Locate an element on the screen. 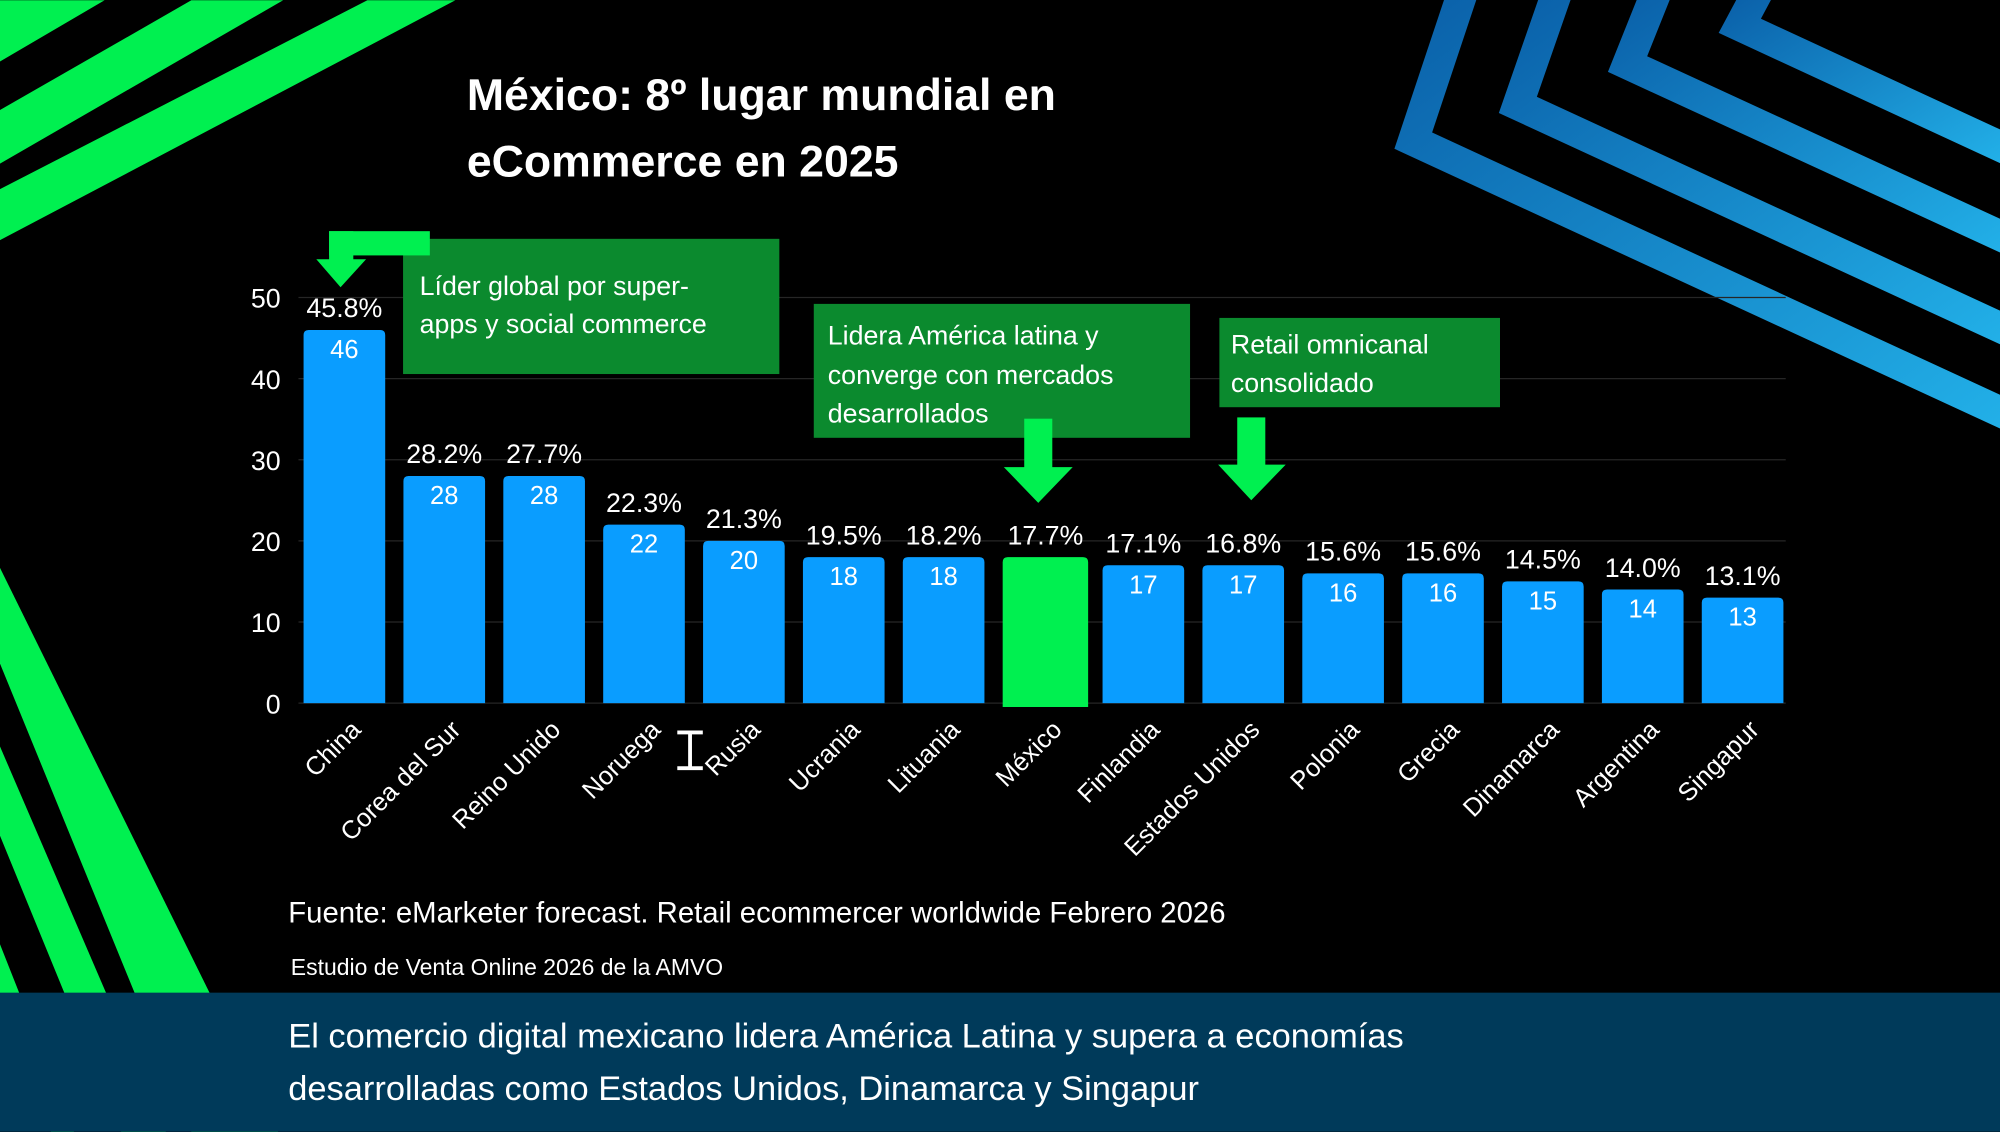 The image size is (2000, 1132). value-label: 22 is located at coordinates (644, 545).